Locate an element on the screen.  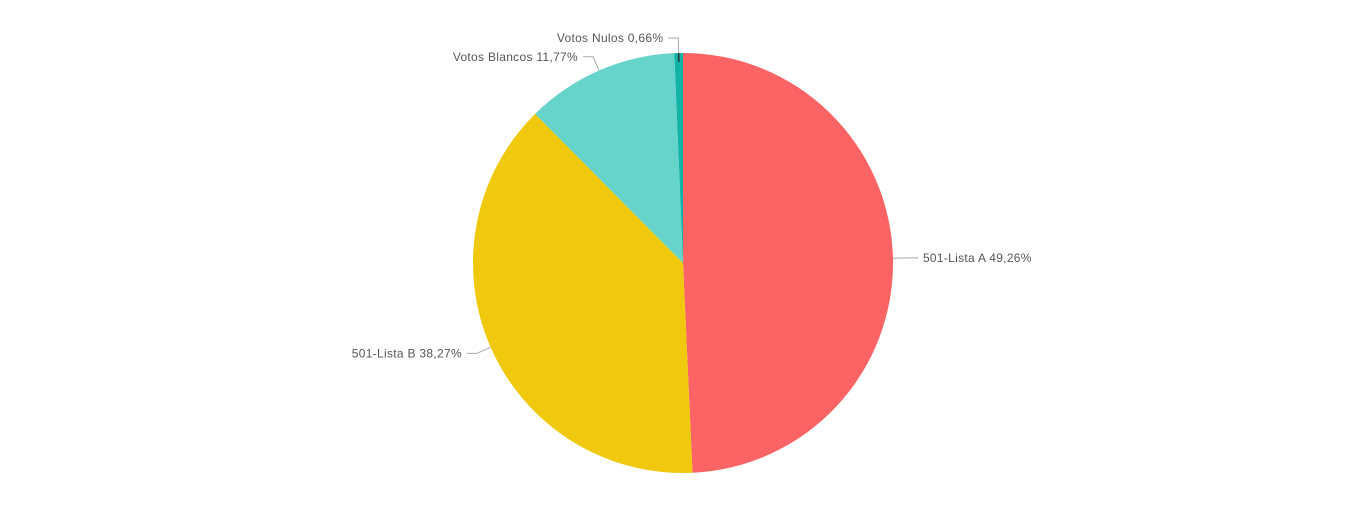
slice-label-501-lista-a: 501-Lista A 49,26% is located at coordinates (977, 258).